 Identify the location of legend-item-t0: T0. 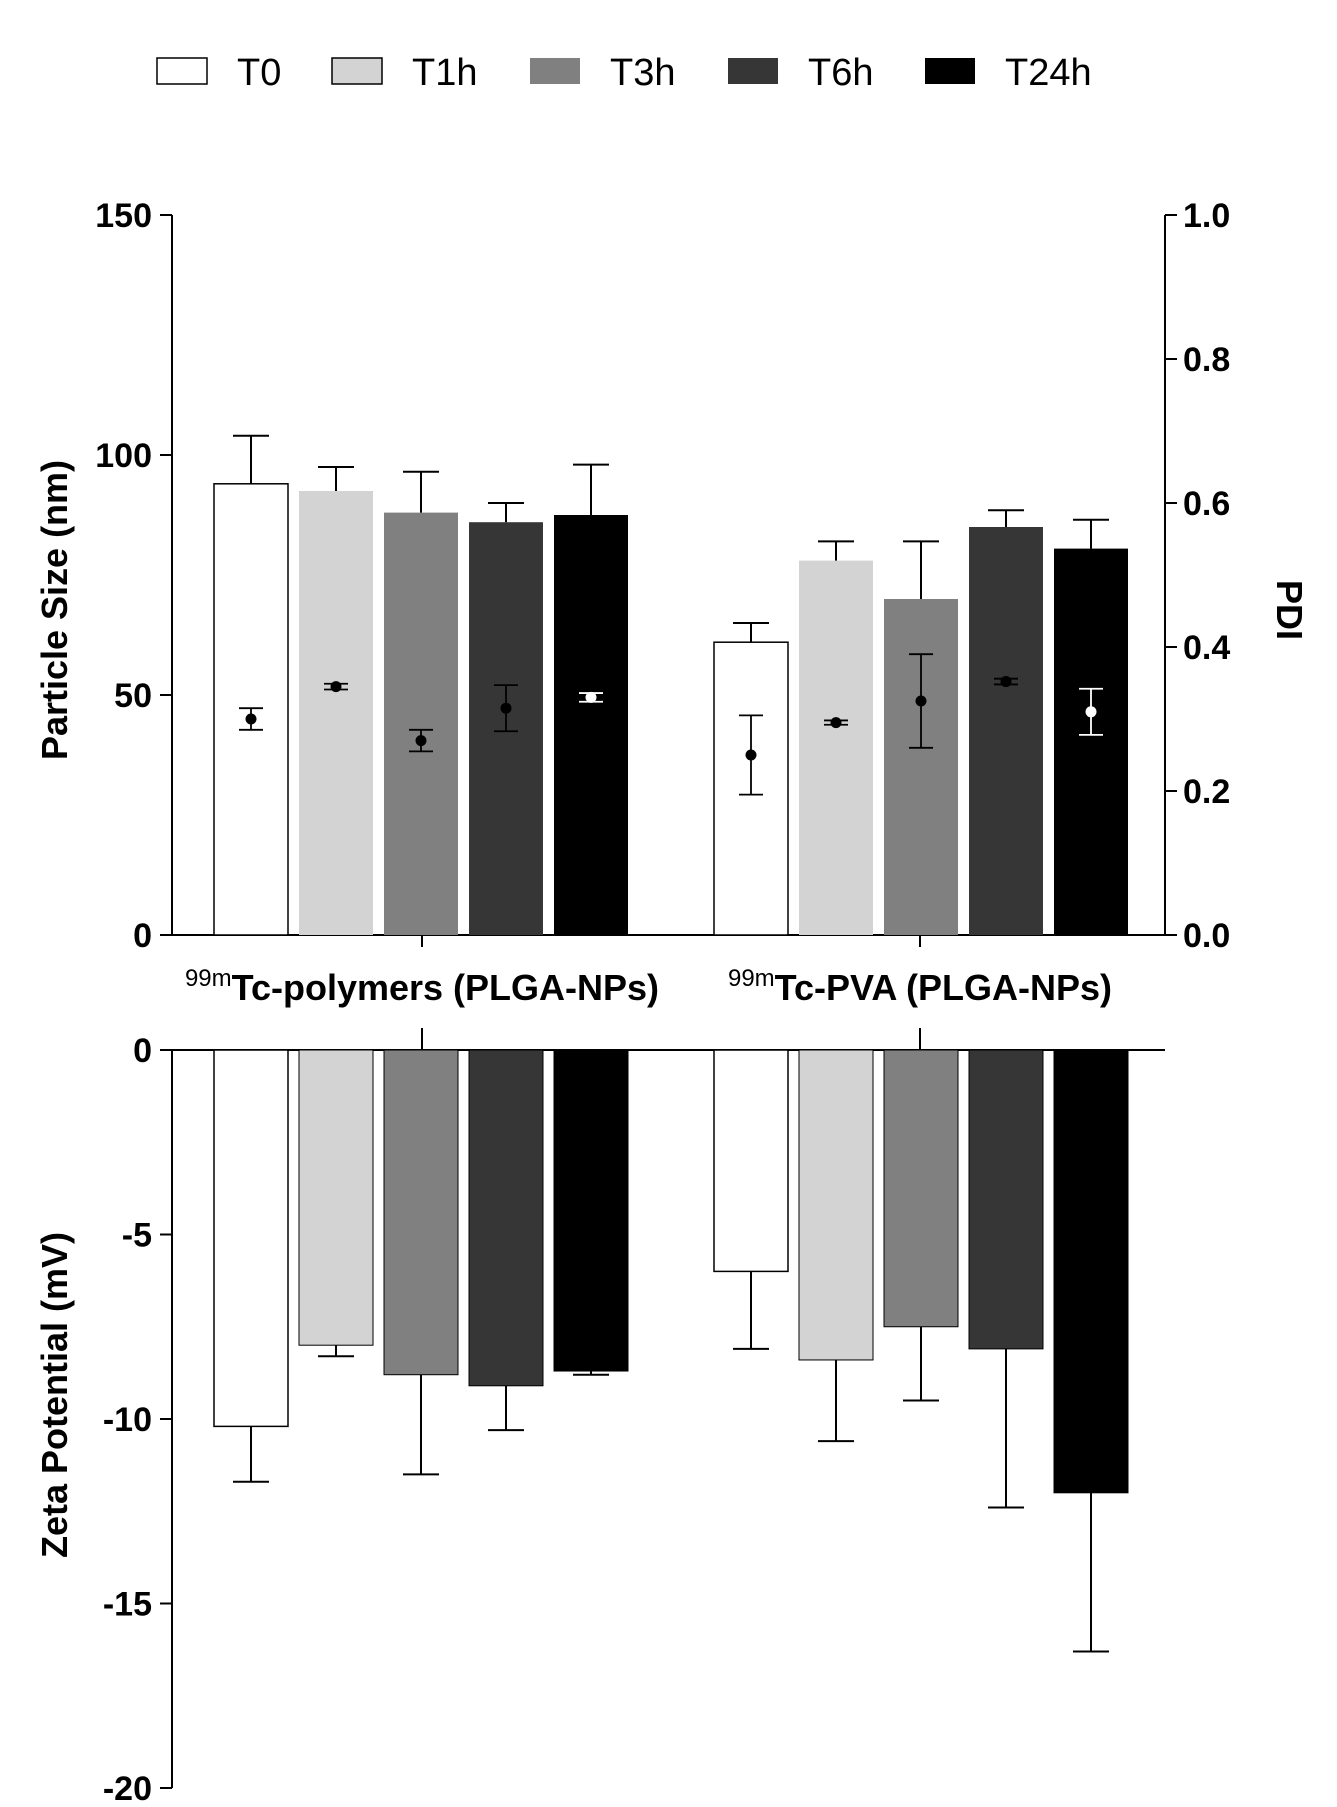
(218, 73).